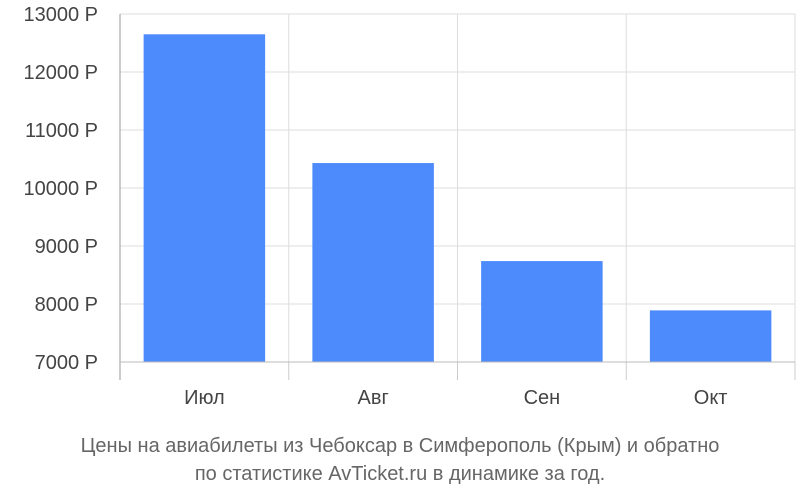 Image resolution: width=800 pixels, height=500 pixels. Describe the element at coordinates (204, 398) in the screenshot. I see `x-tick-label: Июл` at that location.